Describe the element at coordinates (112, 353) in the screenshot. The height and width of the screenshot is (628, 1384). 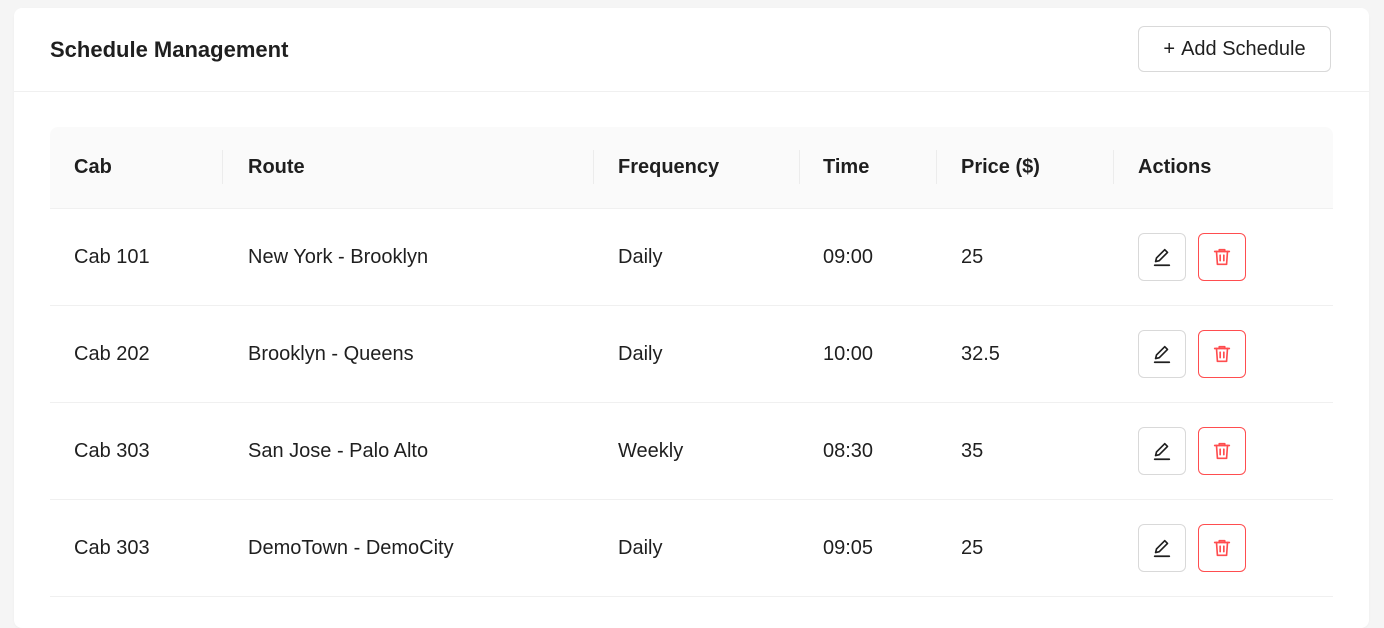
I see `cell-cab: Cab 202` at that location.